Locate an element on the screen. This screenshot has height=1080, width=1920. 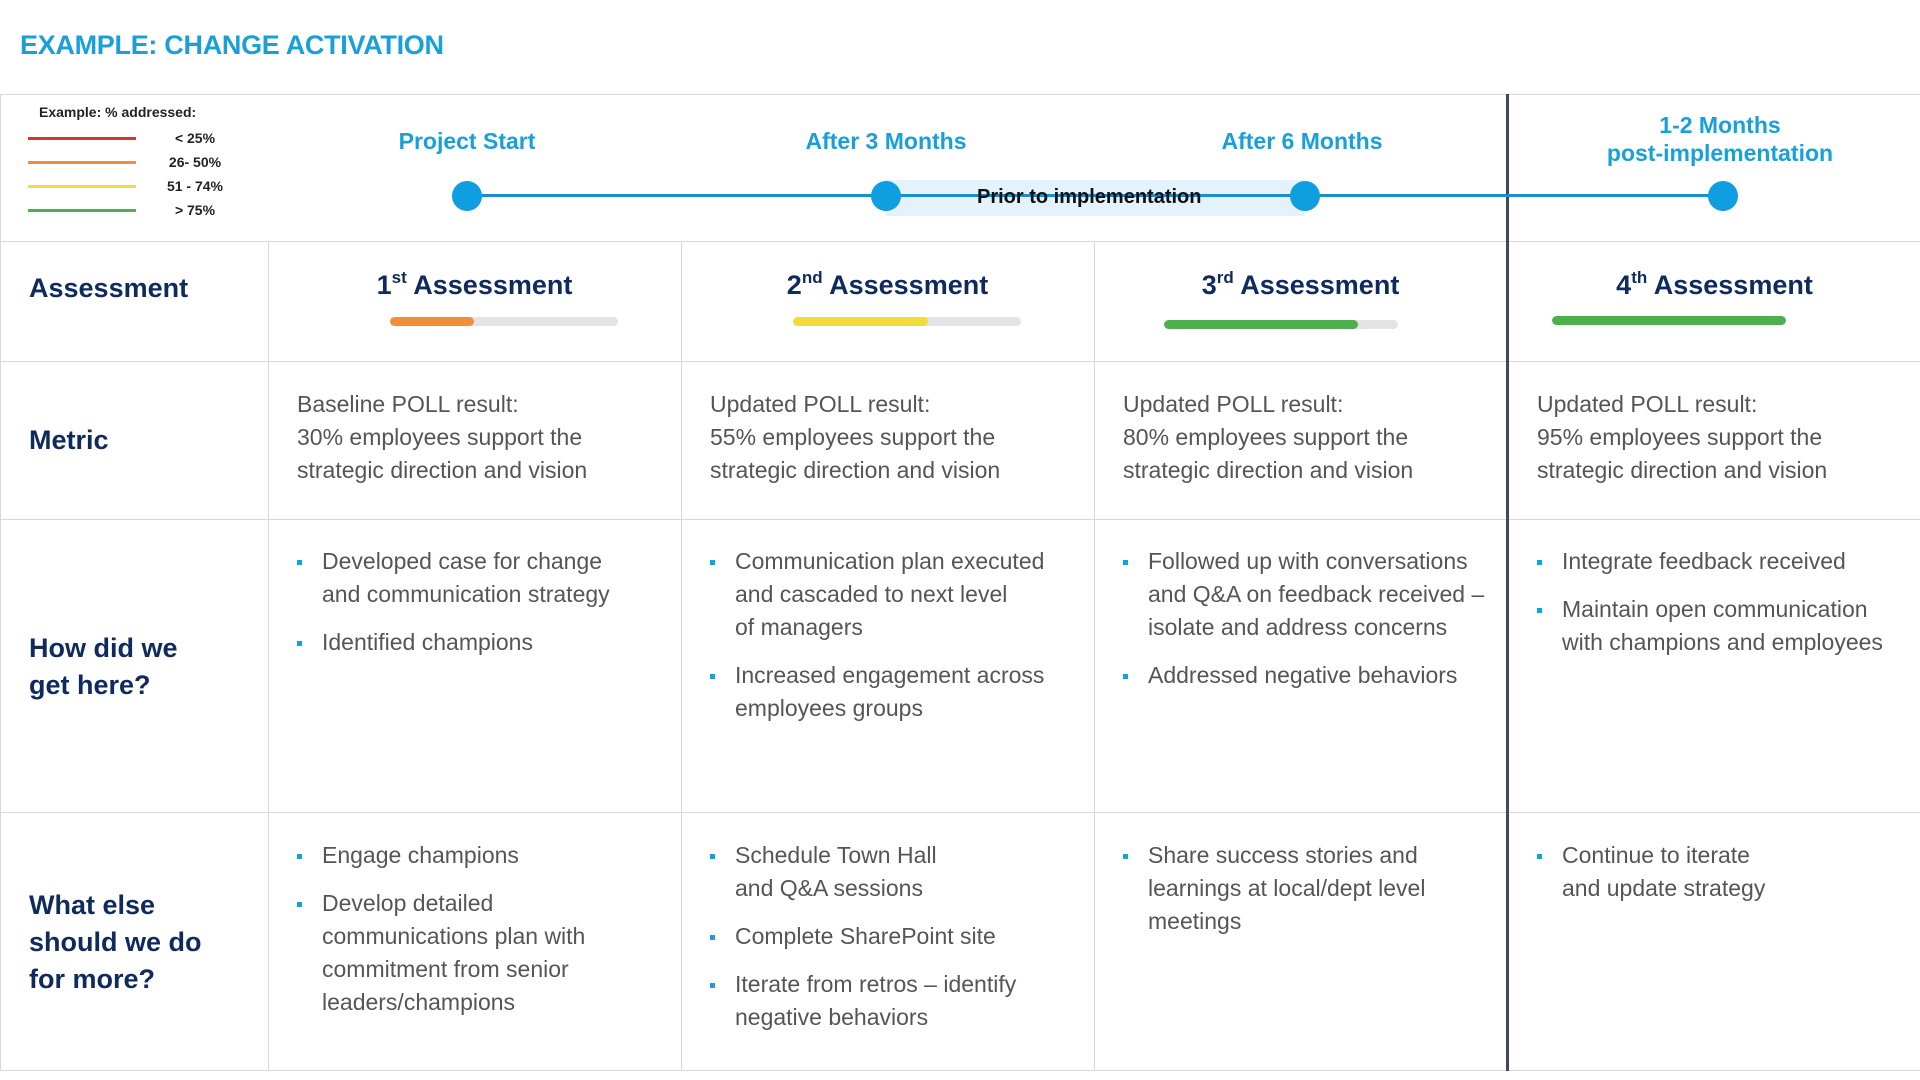
what-item-line: Continue to iterate is located at coordinates (1656, 855).